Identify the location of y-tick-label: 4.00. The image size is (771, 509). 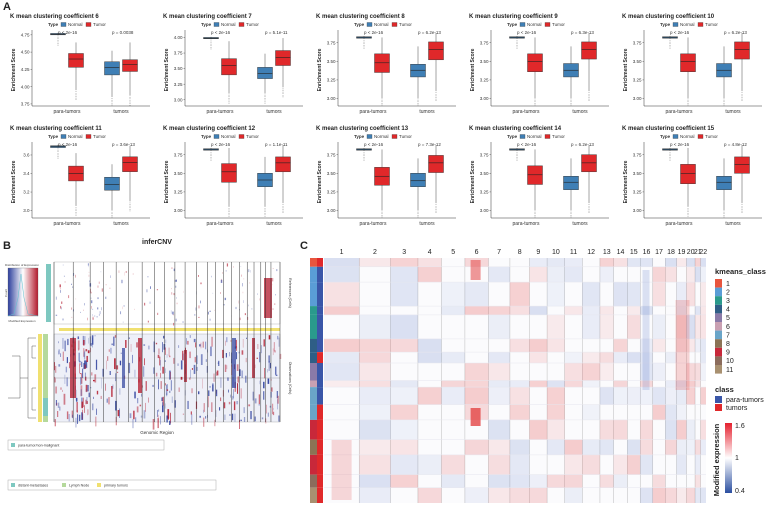
(25, 86).